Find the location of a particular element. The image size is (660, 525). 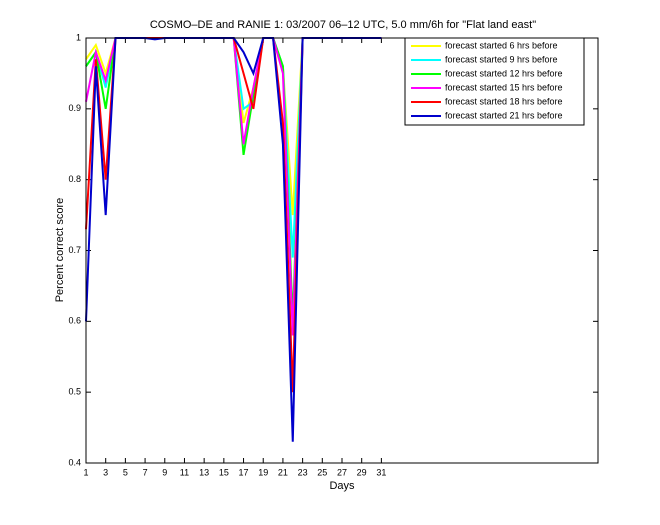

x-tick-label: 7 is located at coordinates (145, 472).